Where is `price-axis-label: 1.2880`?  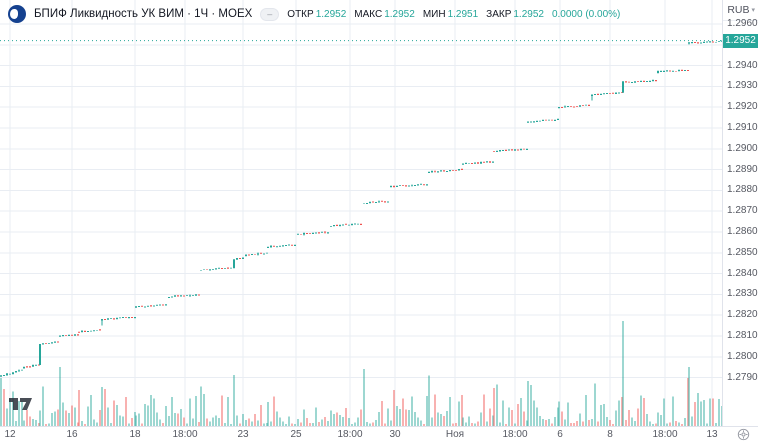 price-axis-label: 1.2880 is located at coordinates (742, 190).